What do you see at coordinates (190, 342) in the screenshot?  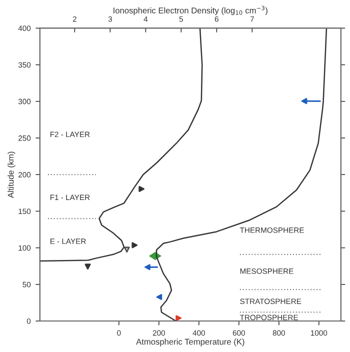 I see `x-axis-title: Atmospheric Temperature (K)` at bounding box center [190, 342].